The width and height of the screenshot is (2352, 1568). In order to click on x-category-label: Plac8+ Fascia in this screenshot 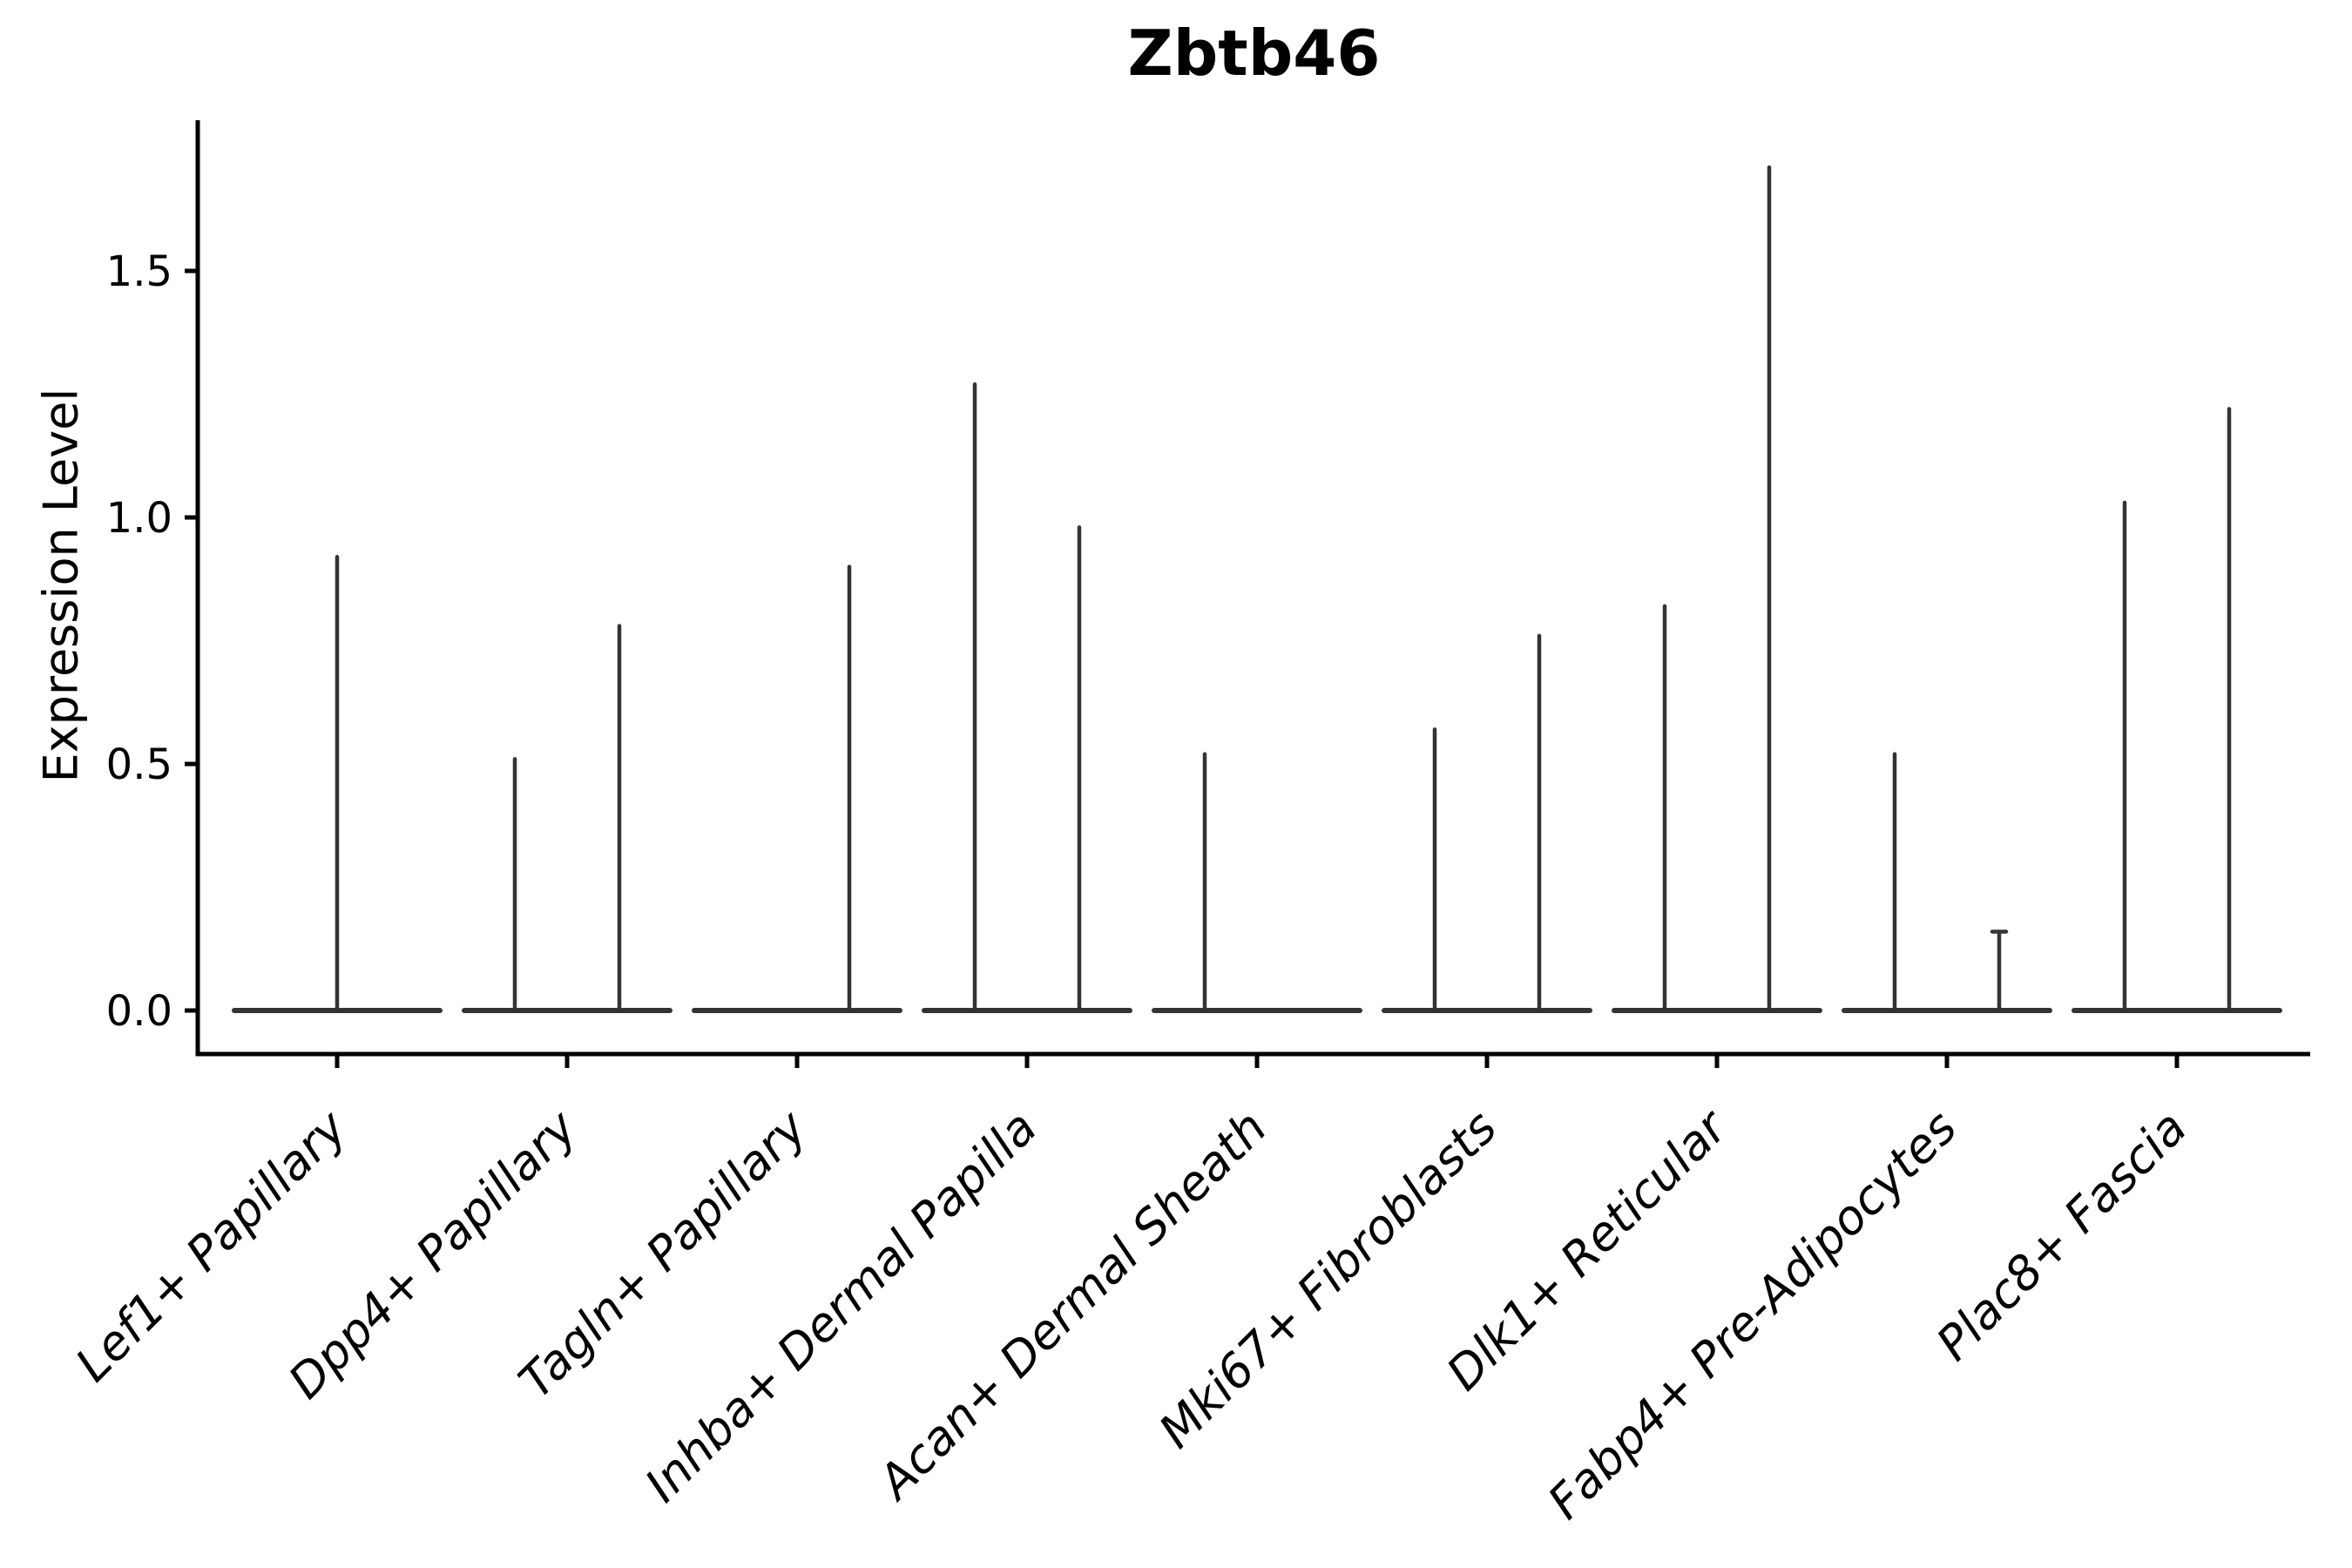, I will do `click(2061, 1235)`.